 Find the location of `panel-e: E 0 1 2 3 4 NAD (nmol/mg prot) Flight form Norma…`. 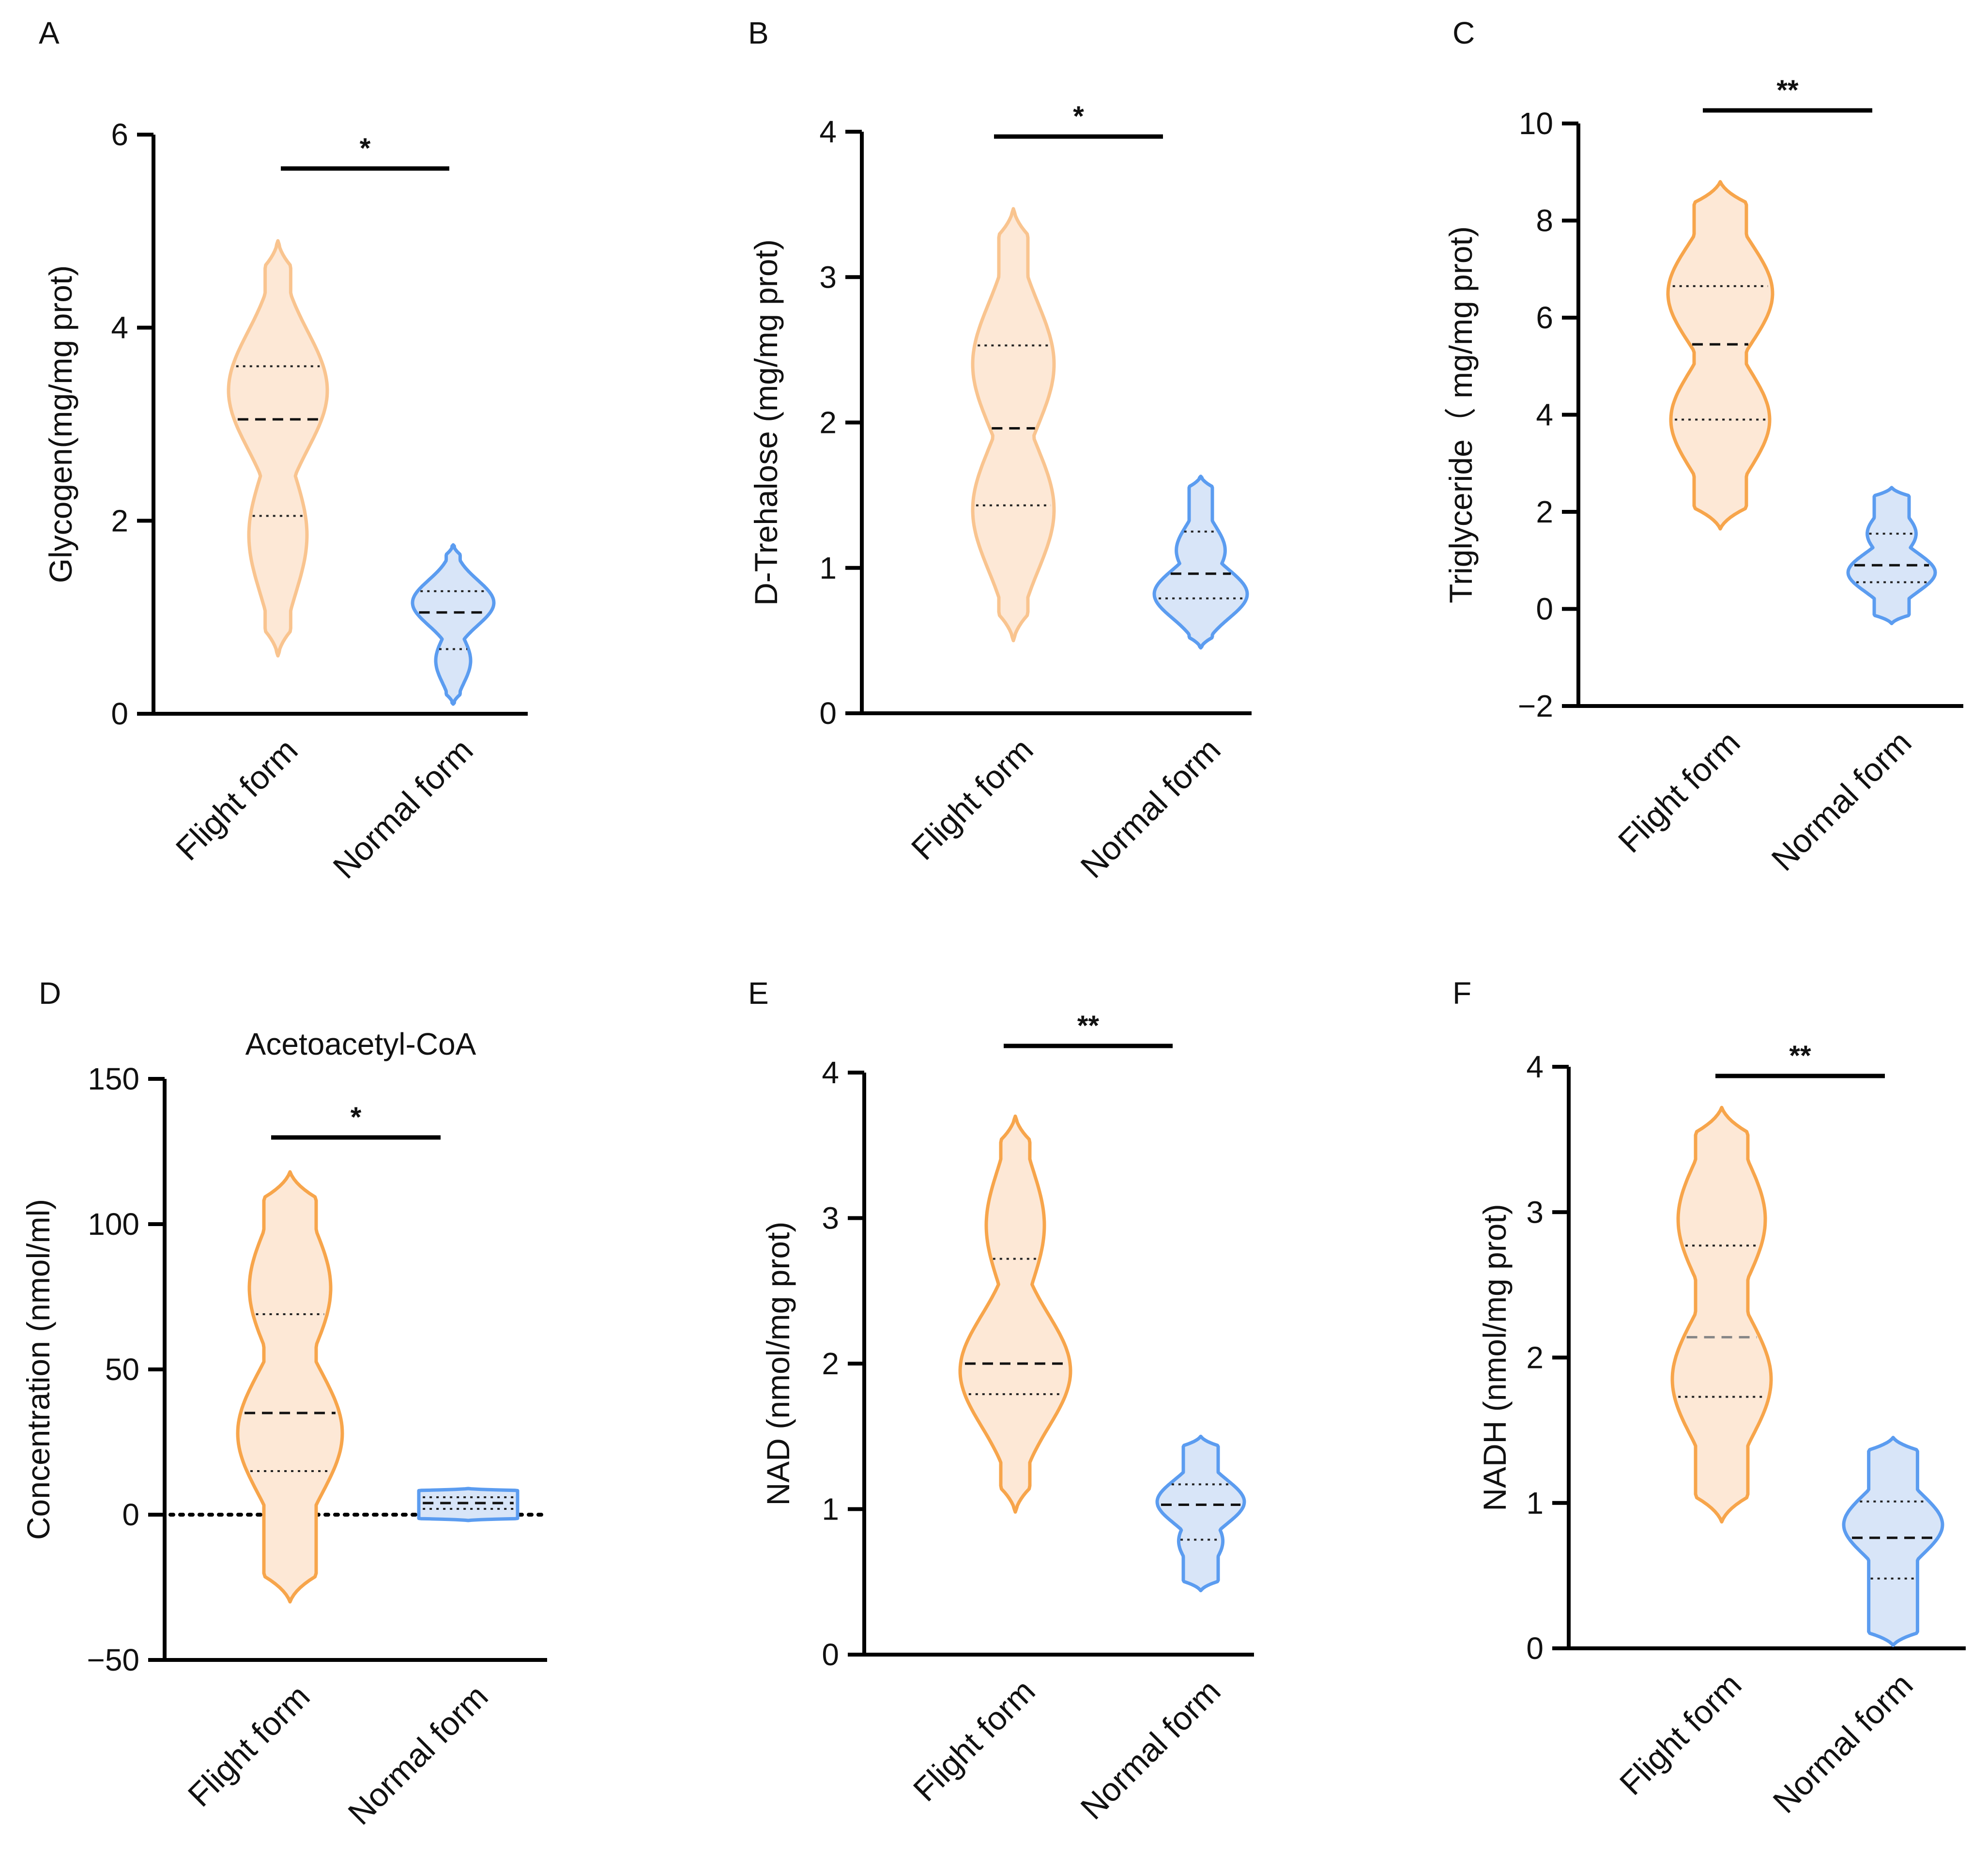

panel-e: E 0 1 2 3 4 NAD (nmol/mg prot) Flight form Norma… is located at coordinates (1001, 1401).